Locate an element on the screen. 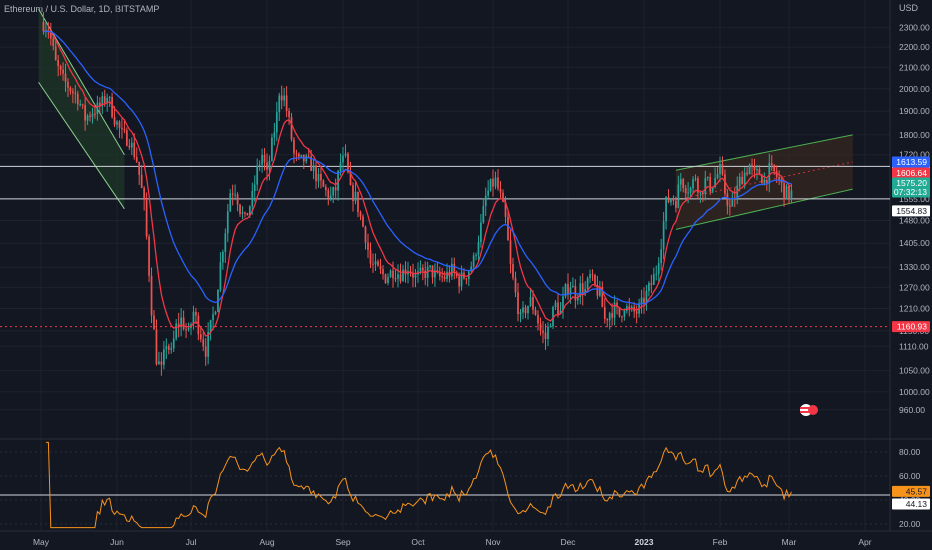 The image size is (932, 550). price-badge-text: 1613.59 is located at coordinates (911, 162).